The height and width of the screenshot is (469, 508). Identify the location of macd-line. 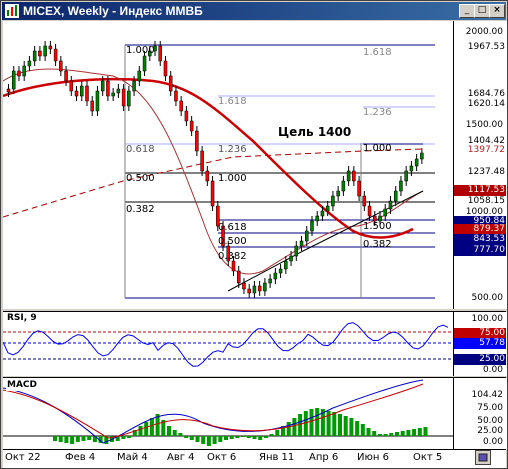
(213, 411).